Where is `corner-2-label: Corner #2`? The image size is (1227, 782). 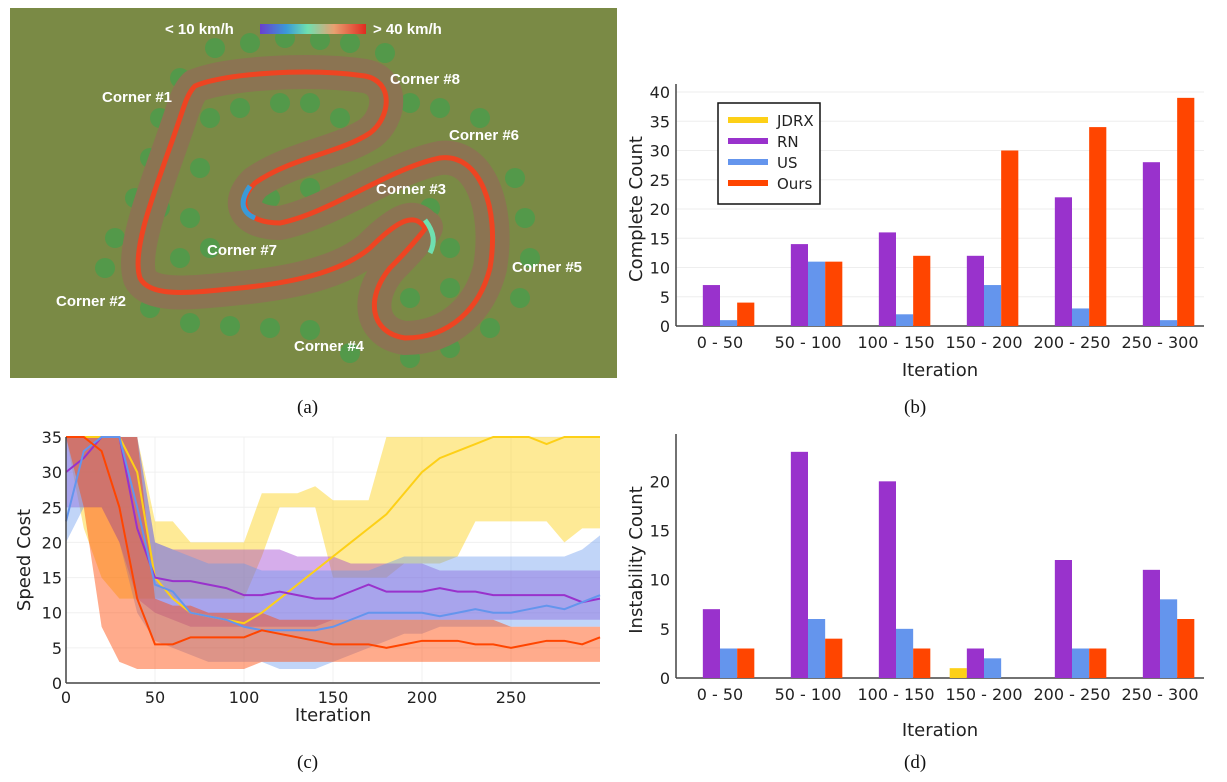 corner-2-label: Corner #2 is located at coordinates (91, 301).